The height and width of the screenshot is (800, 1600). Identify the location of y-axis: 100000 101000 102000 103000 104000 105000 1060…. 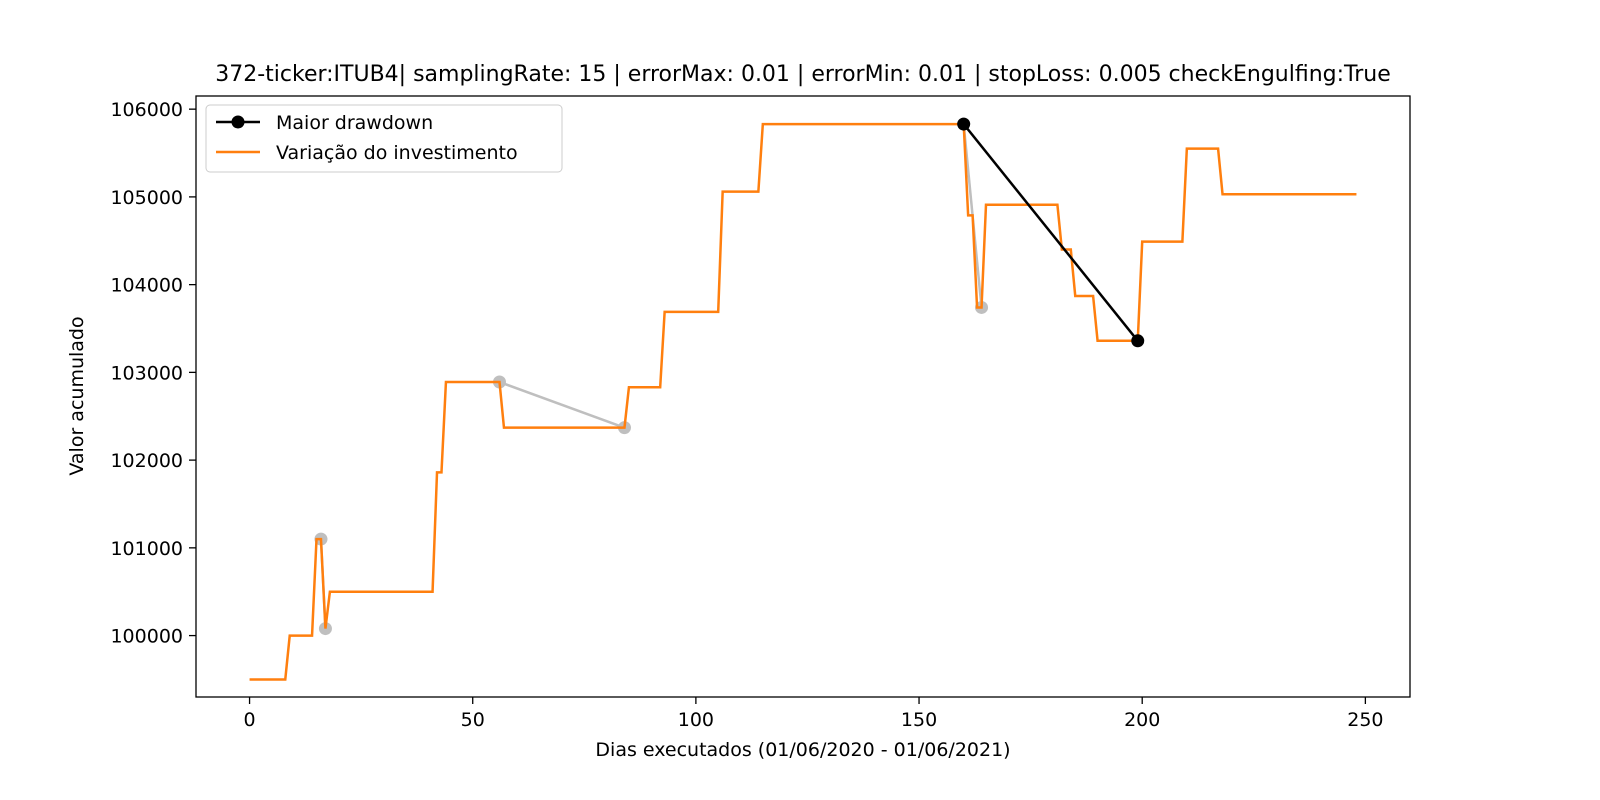
(153, 373).